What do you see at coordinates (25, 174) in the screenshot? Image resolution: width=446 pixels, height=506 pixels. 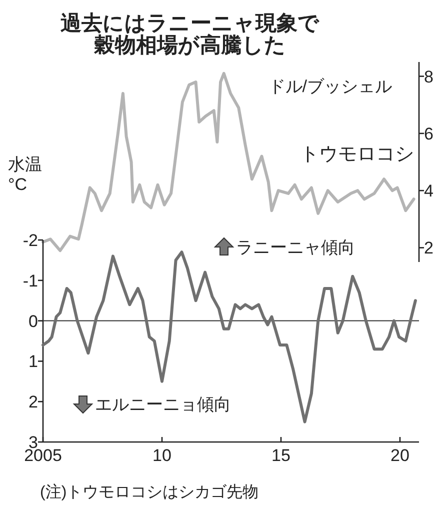 I see `y-axis-title: 水温°C` at bounding box center [25, 174].